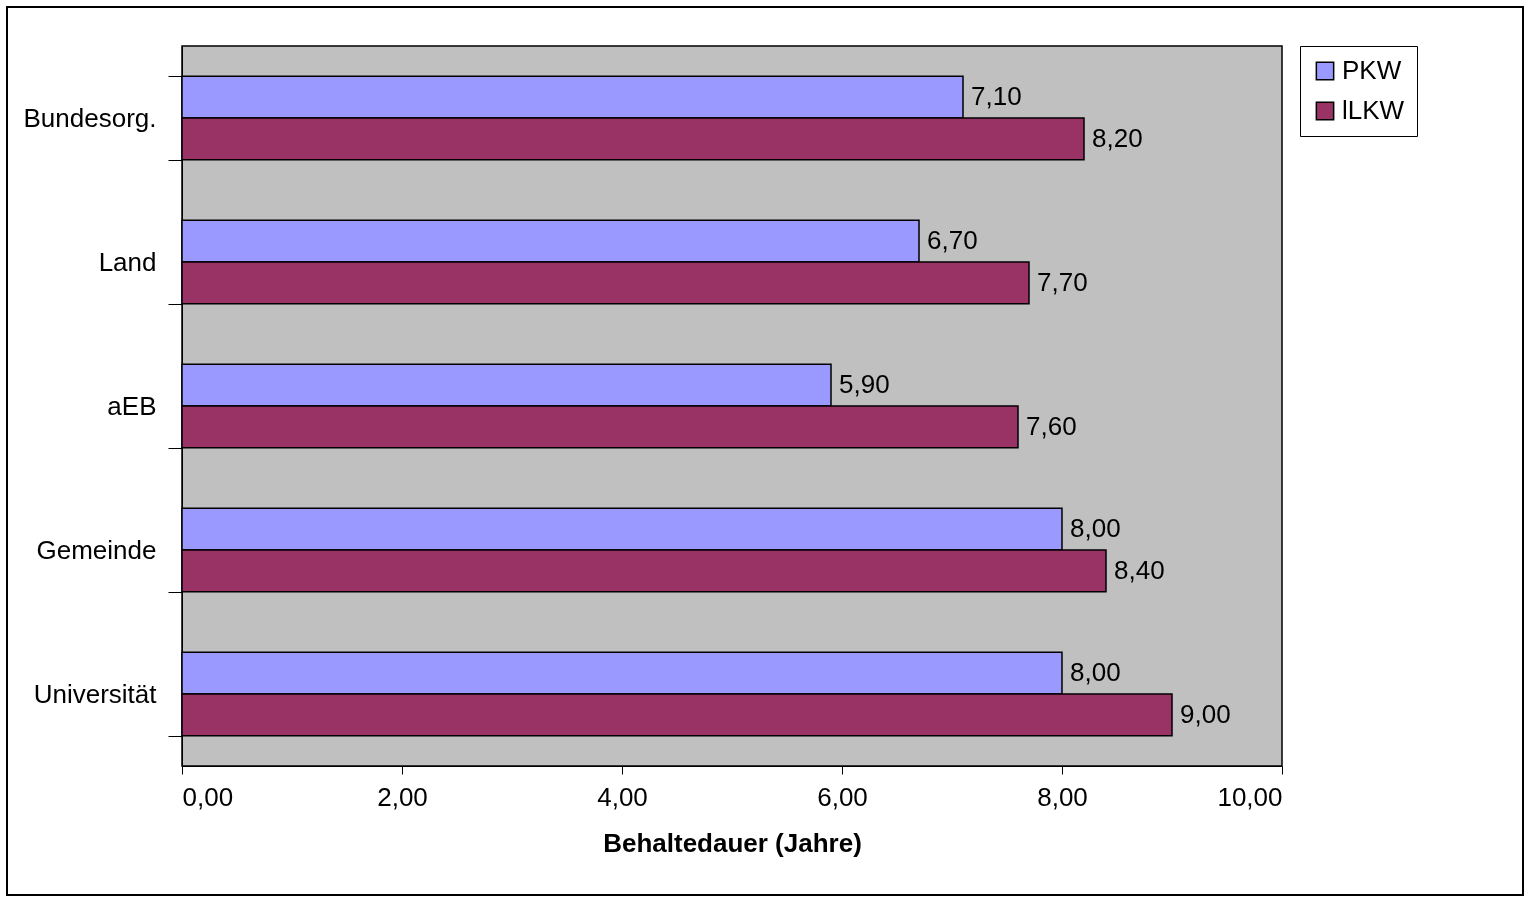  I want to click on data-label: 7,60, so click(1051, 425).